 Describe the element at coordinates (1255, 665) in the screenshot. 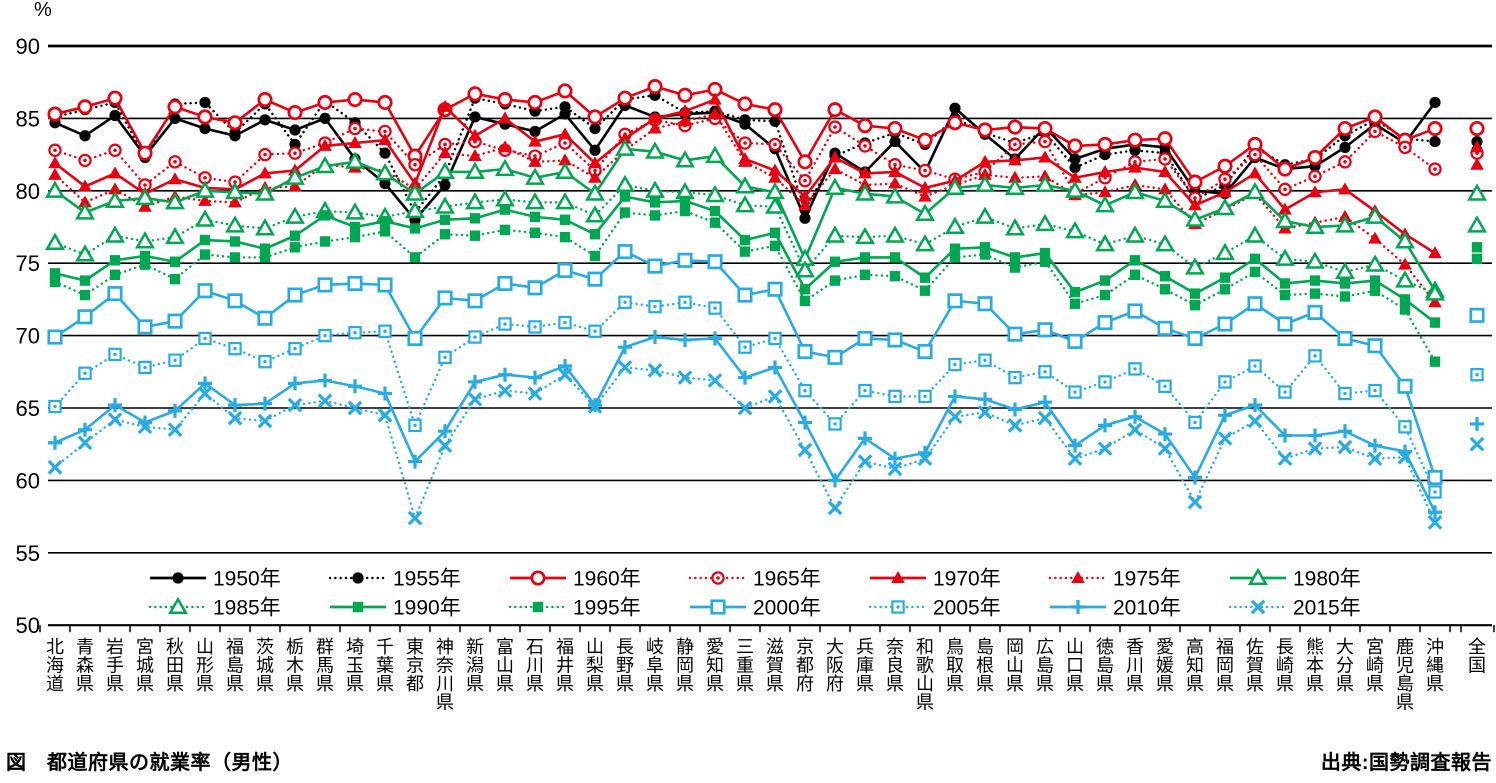

I see `x-category-label: 佐賀県` at that location.